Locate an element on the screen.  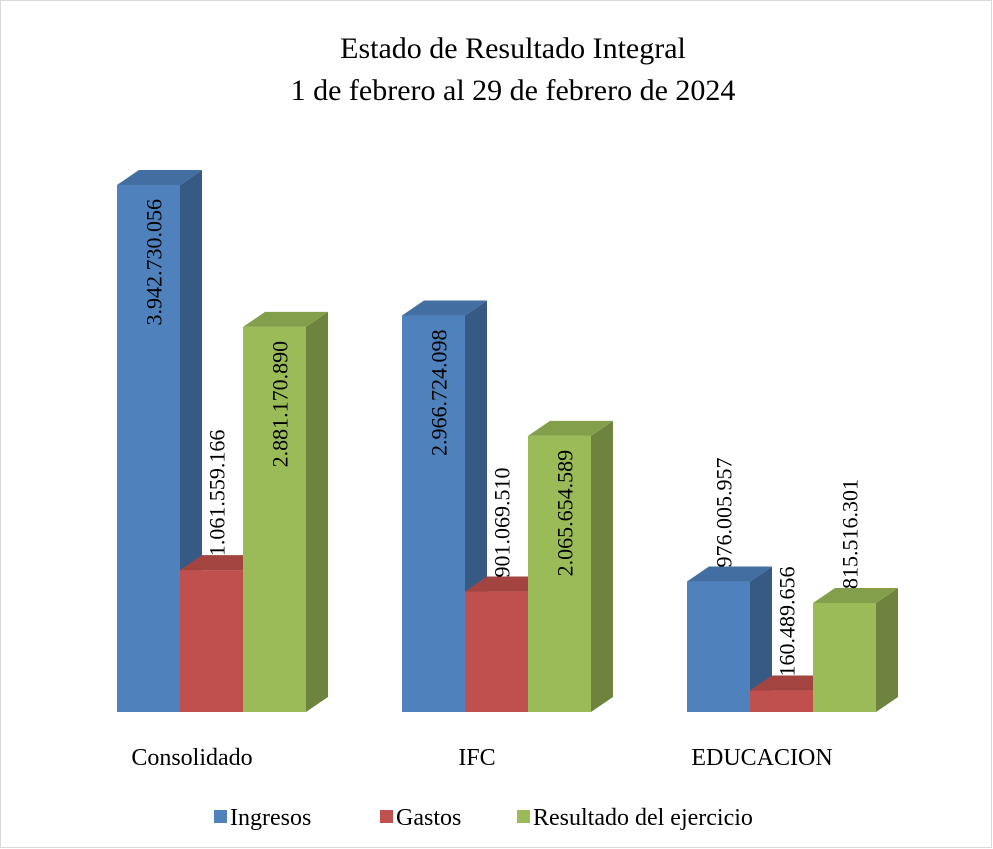
x-tick-label: EDUCACION is located at coordinates (761, 758).